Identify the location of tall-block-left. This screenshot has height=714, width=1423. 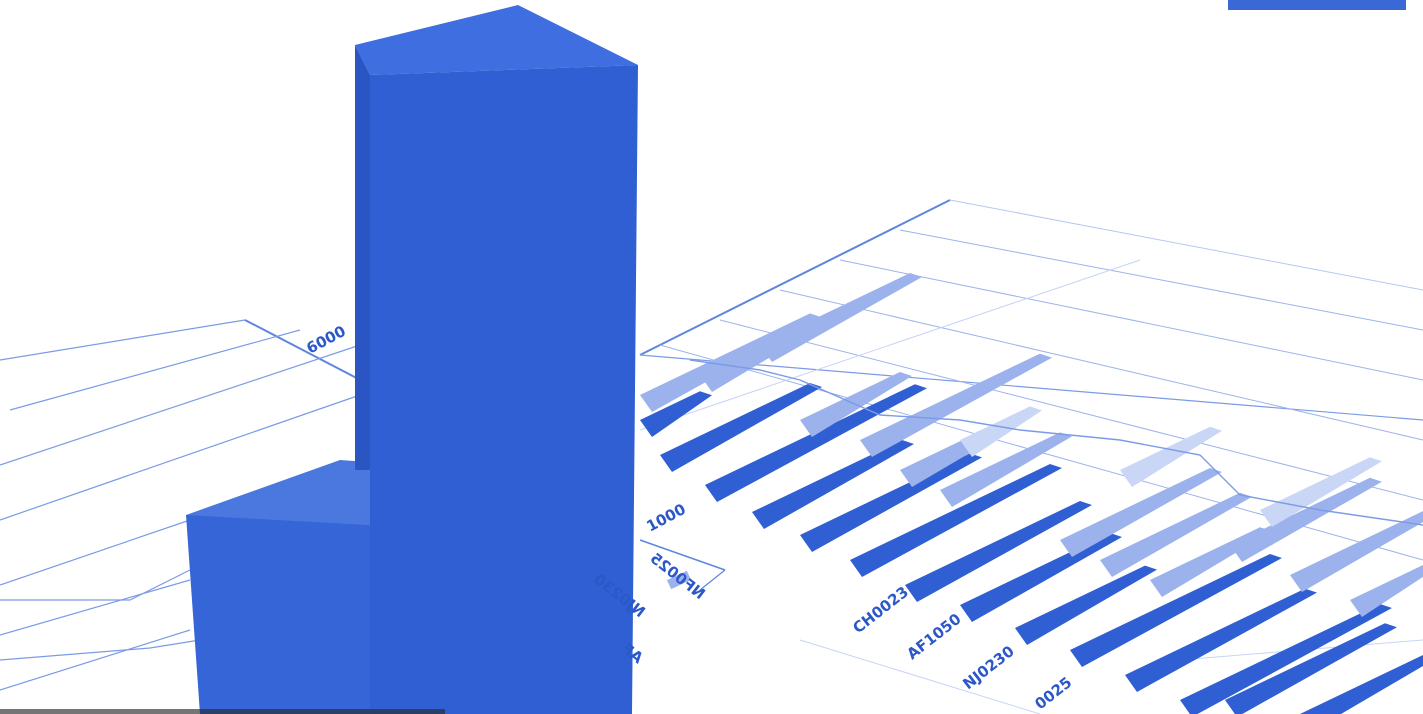
(362, 257).